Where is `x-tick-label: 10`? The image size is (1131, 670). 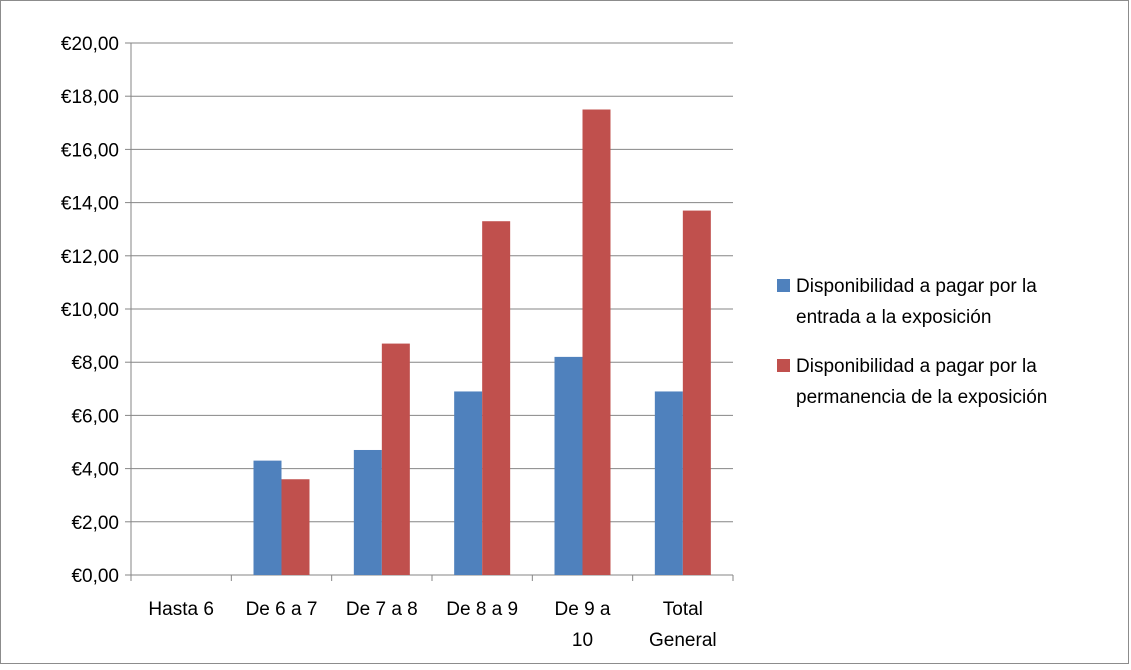
x-tick-label: 10 is located at coordinates (582, 640).